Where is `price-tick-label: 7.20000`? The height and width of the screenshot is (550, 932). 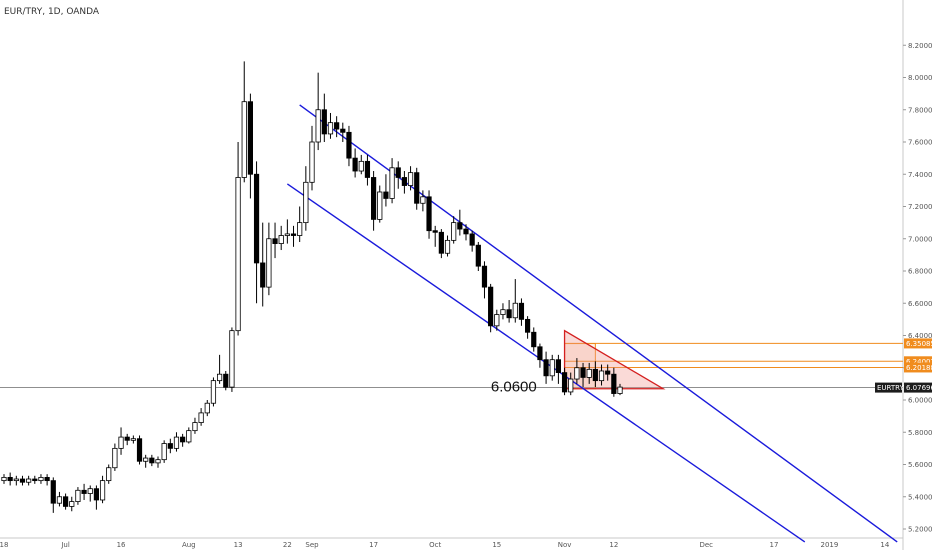
price-tick-label: 7.20000 is located at coordinates (920, 207).